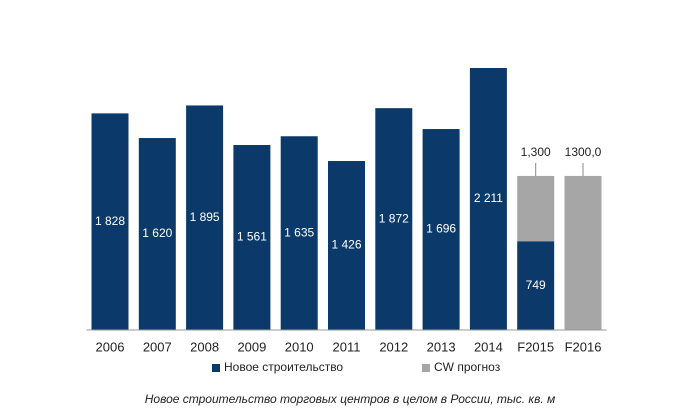 Image resolution: width=700 pixels, height=412 pixels. I want to click on value-label: 1 635, so click(299, 232).